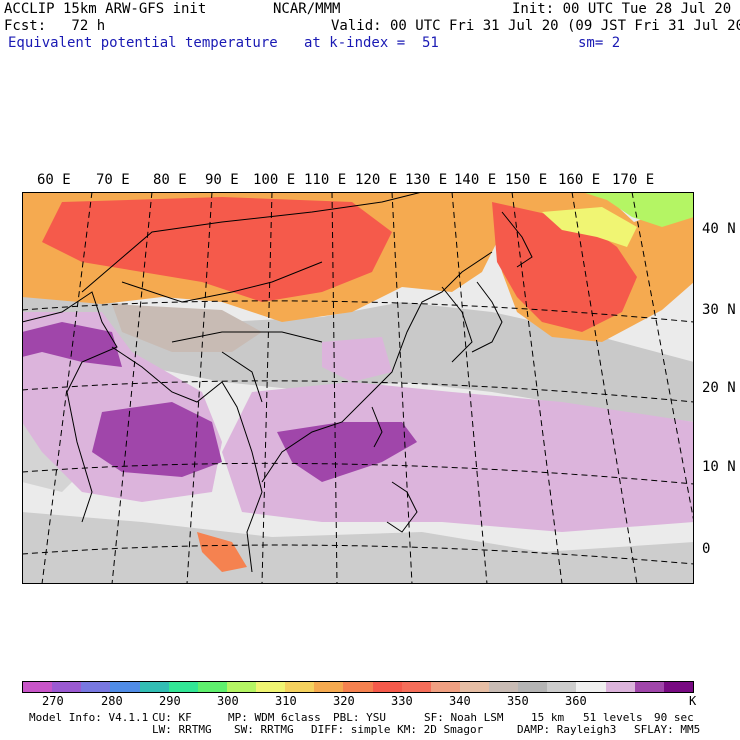  What do you see at coordinates (286, 701) in the screenshot?
I see `colorbar-tick-label: 310` at bounding box center [286, 701].